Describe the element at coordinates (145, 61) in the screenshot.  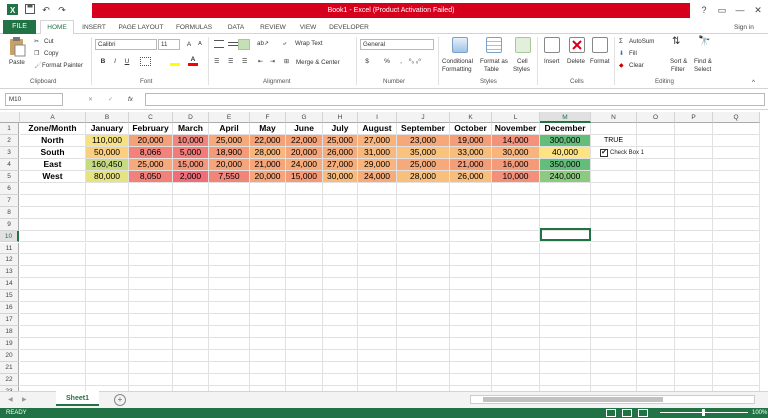
I see `borders-icon` at that location.